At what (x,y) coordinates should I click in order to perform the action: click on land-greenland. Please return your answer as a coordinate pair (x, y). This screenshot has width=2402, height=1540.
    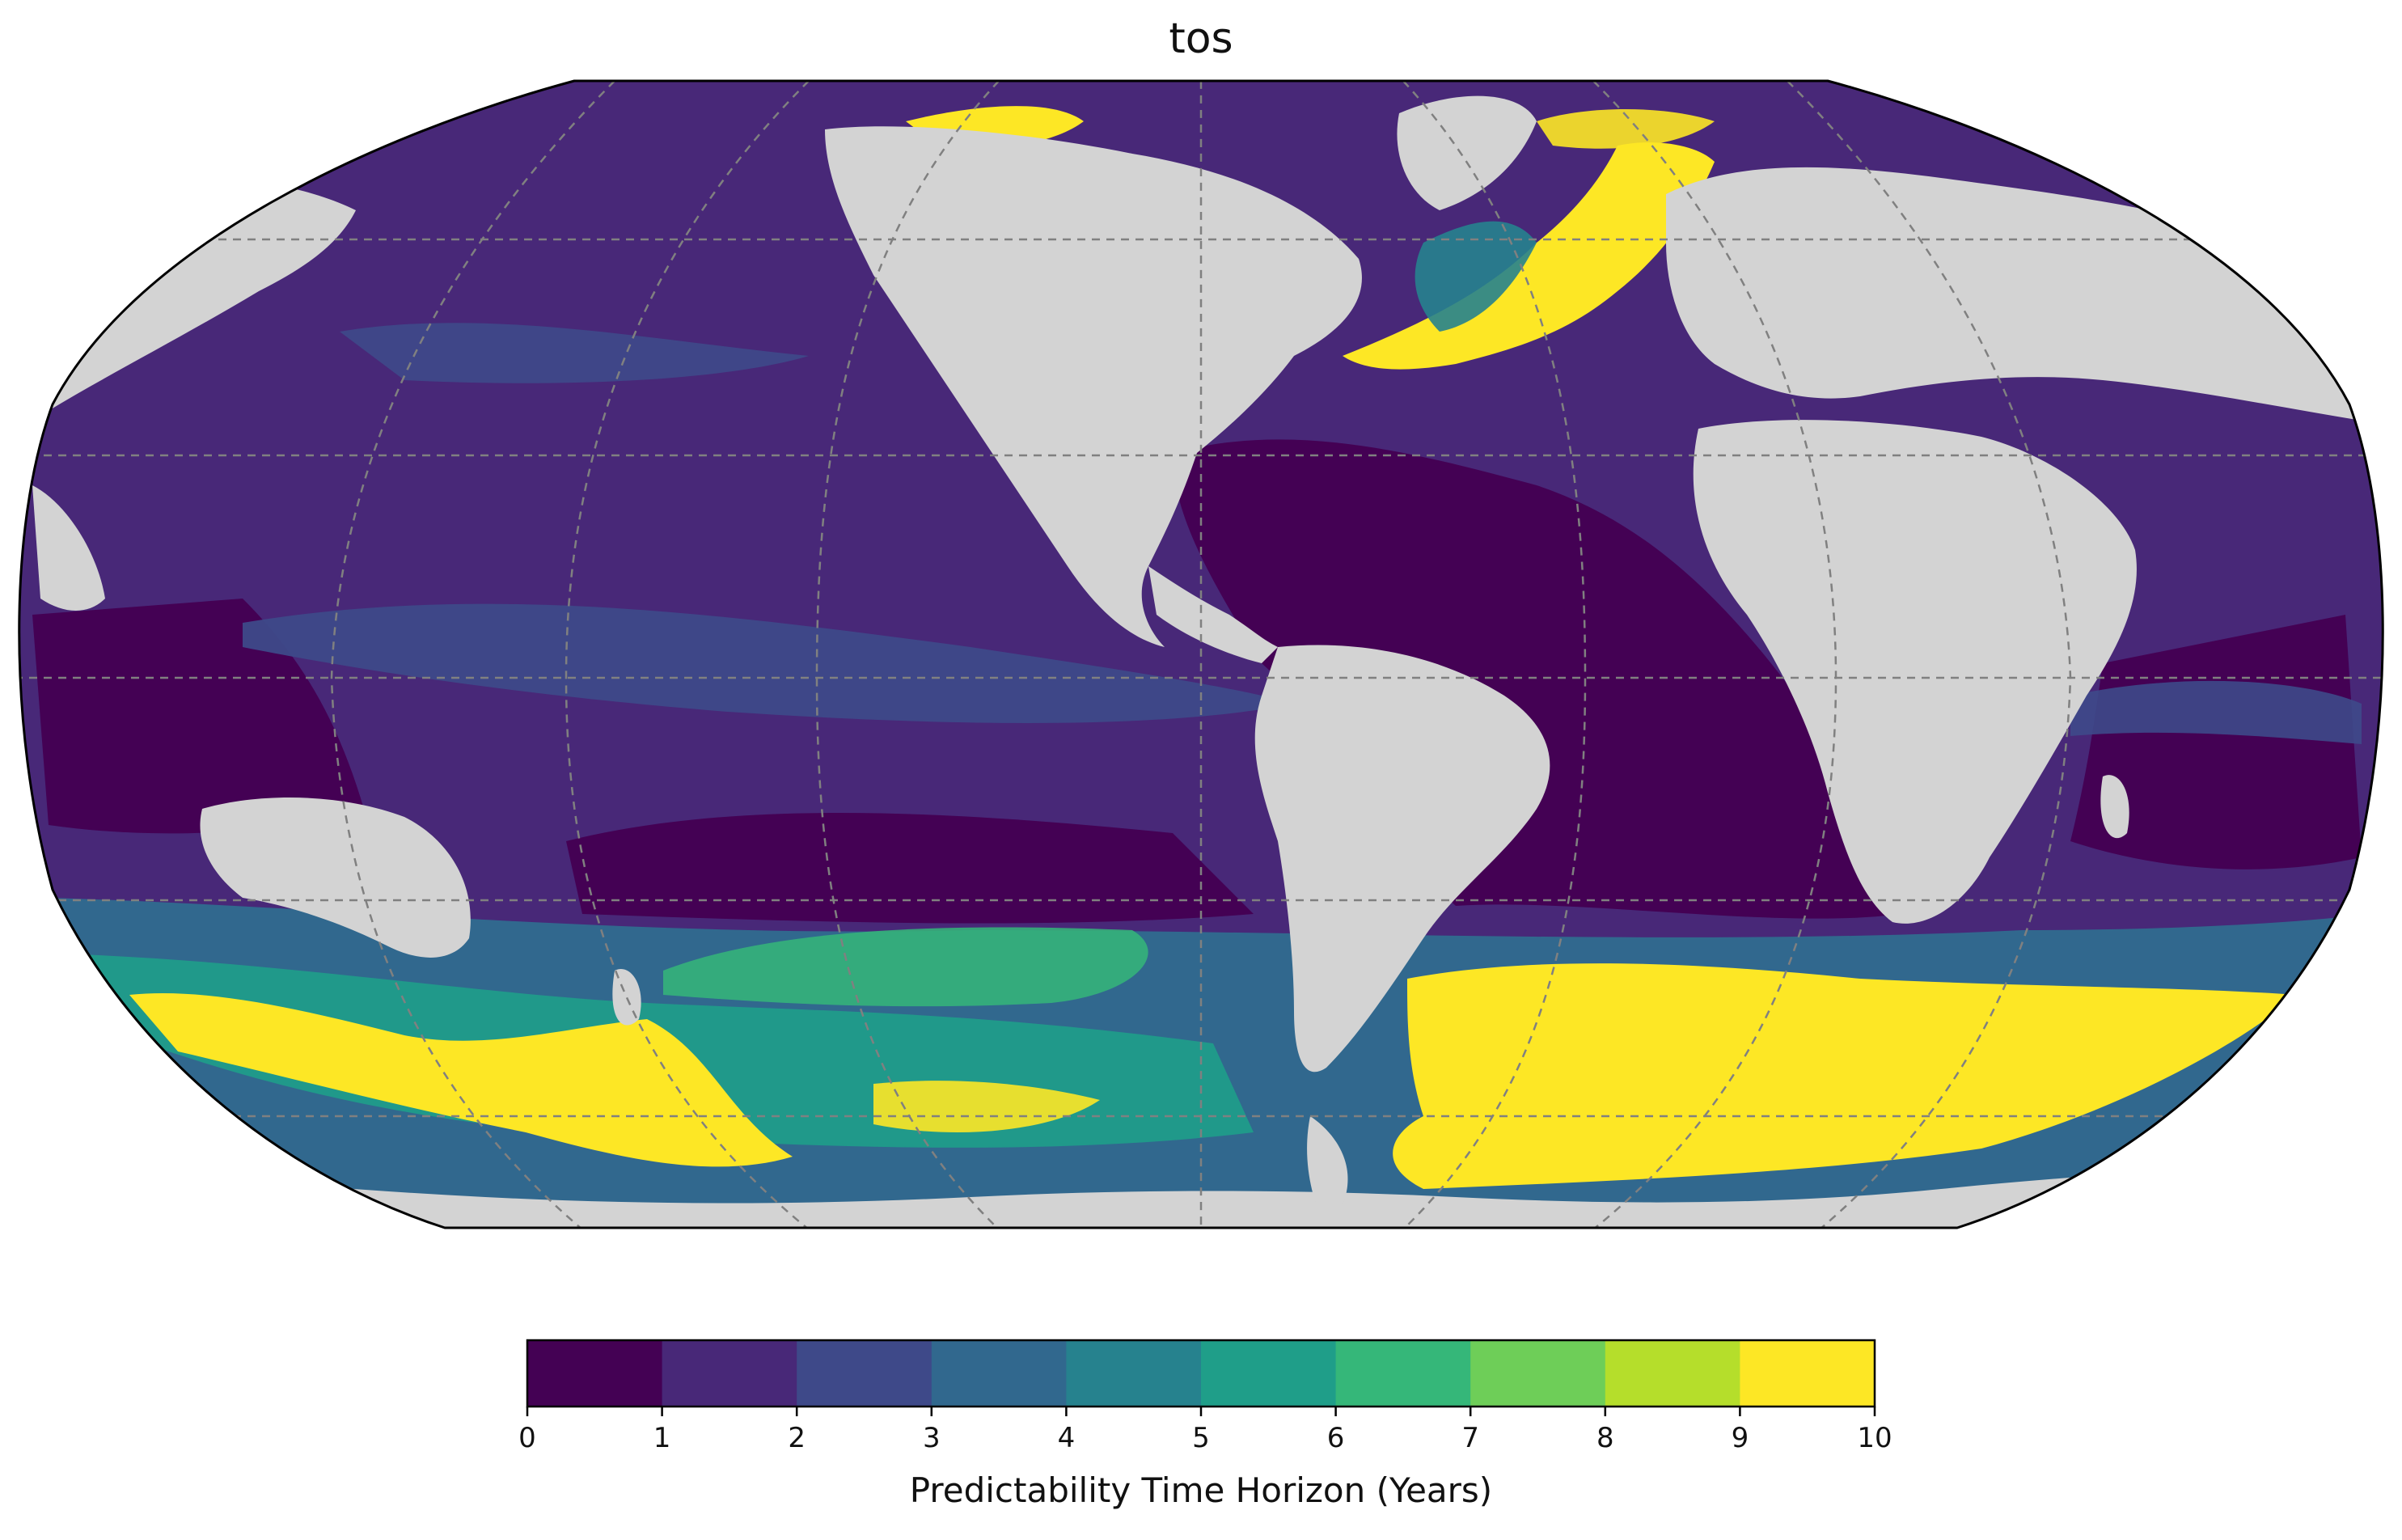
    Looking at the image, I should click on (1467, 152).